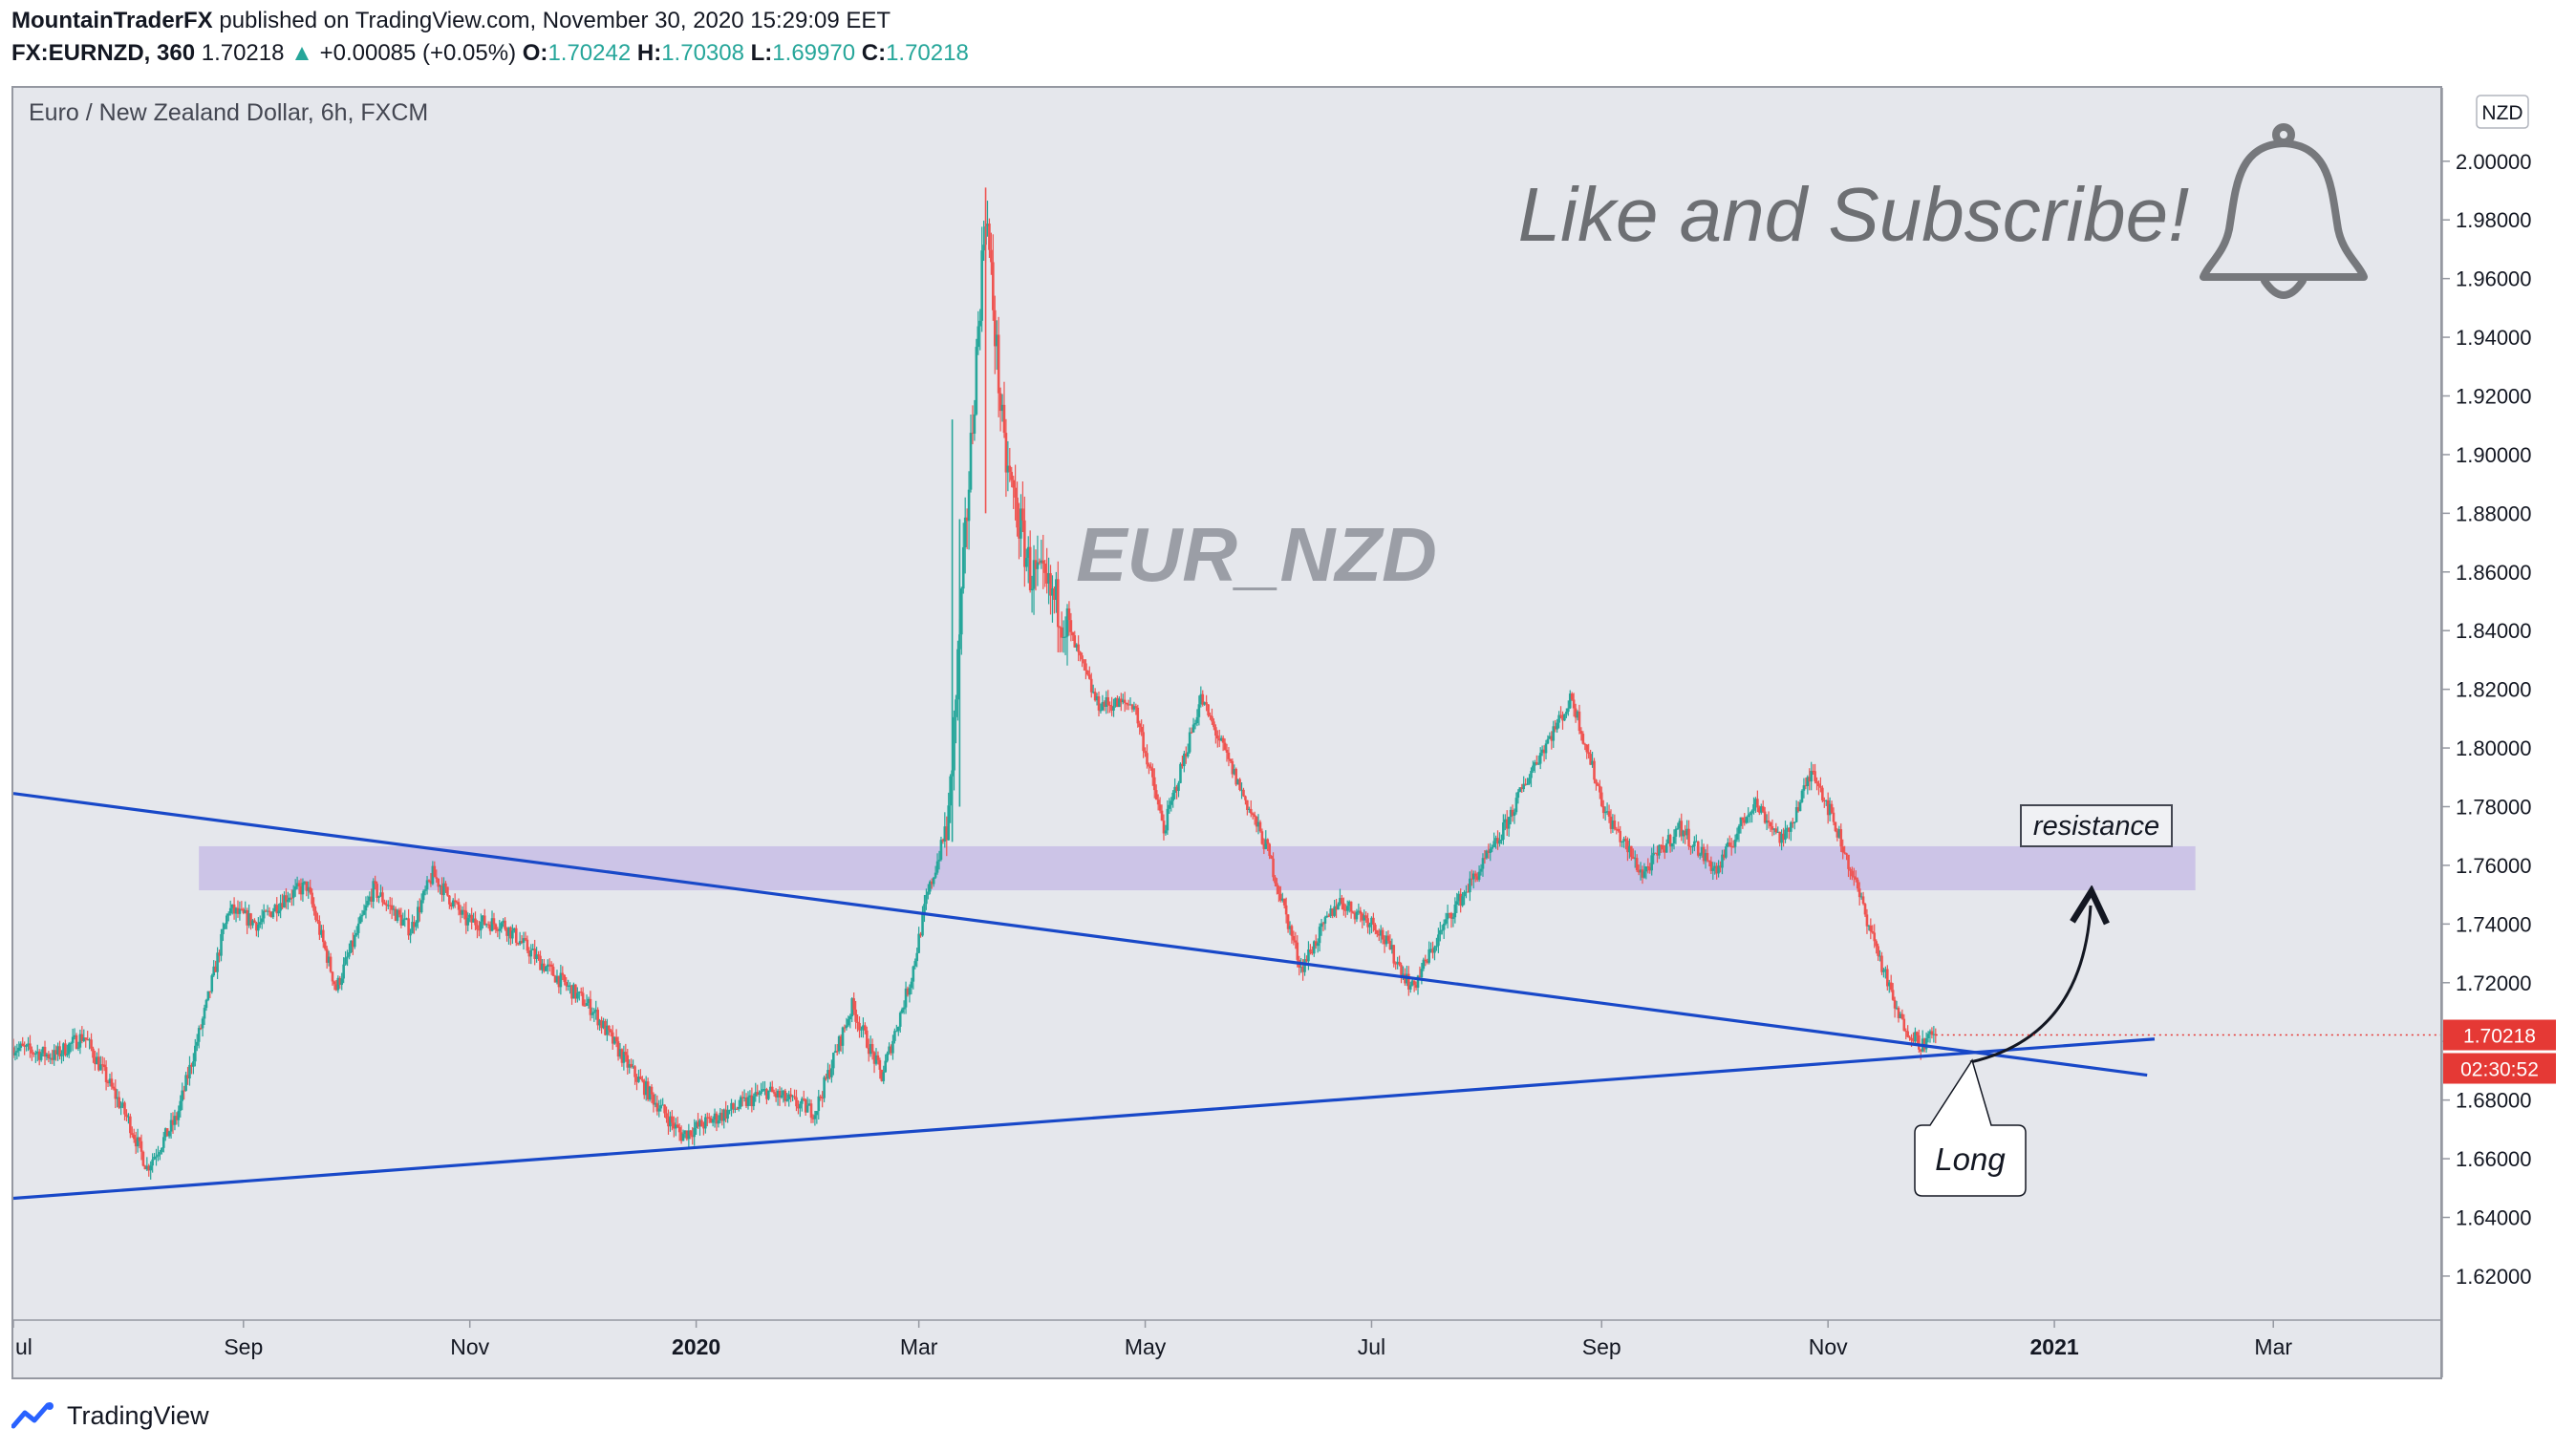  Describe the element at coordinates (2096, 825) in the screenshot. I see `resistance-label-box` at that location.